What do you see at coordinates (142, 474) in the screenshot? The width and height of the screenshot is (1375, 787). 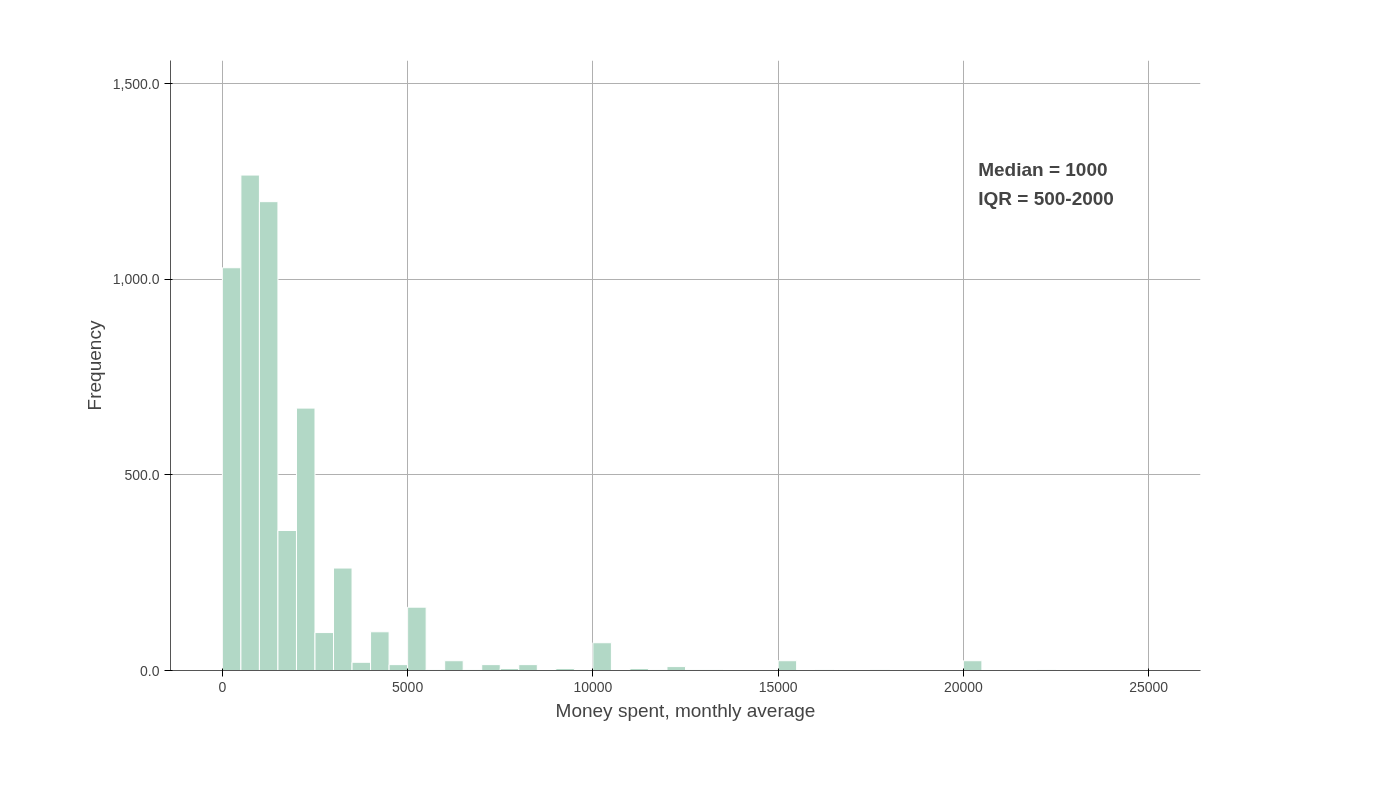 I see `y-tick-label: 500.0` at bounding box center [142, 474].